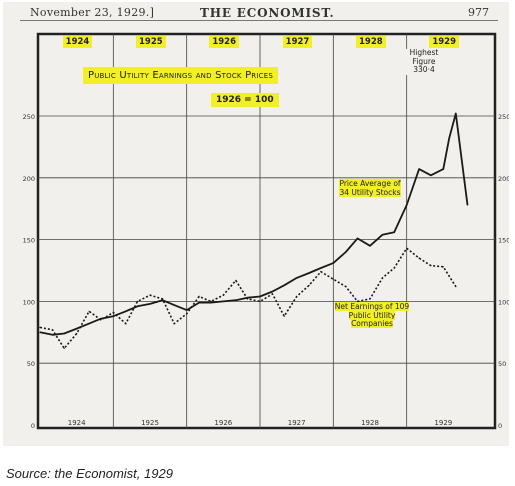  What do you see at coordinates (260, 423) in the screenshot?
I see `x-axis-bottom: 1924 1925 1926 1927 1928 1929` at bounding box center [260, 423].